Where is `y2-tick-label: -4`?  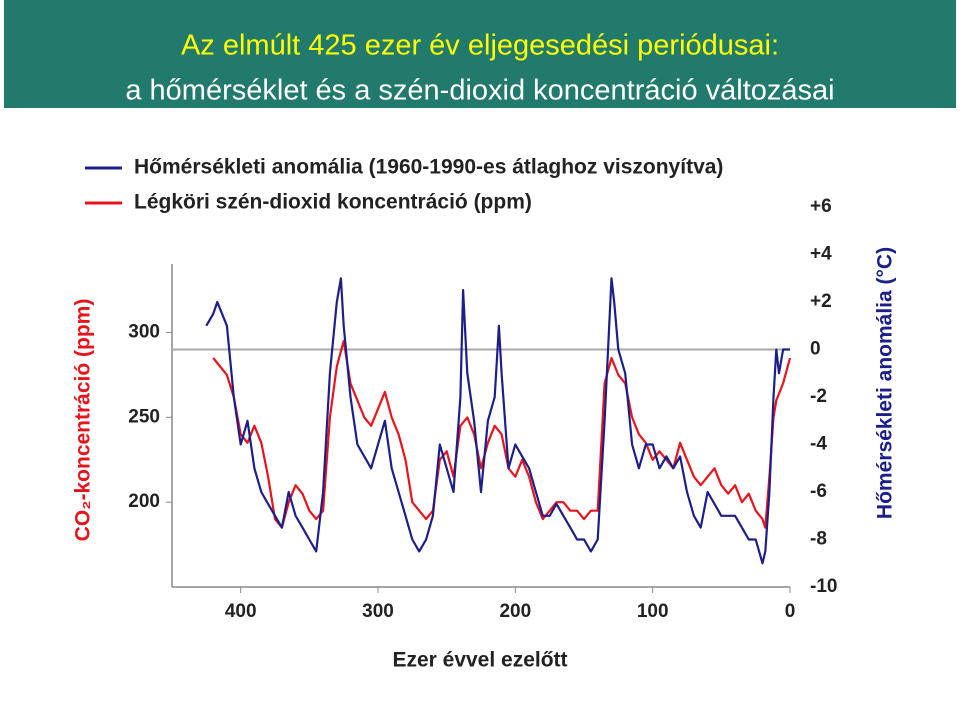 y2-tick-label: -4 is located at coordinates (818, 444).